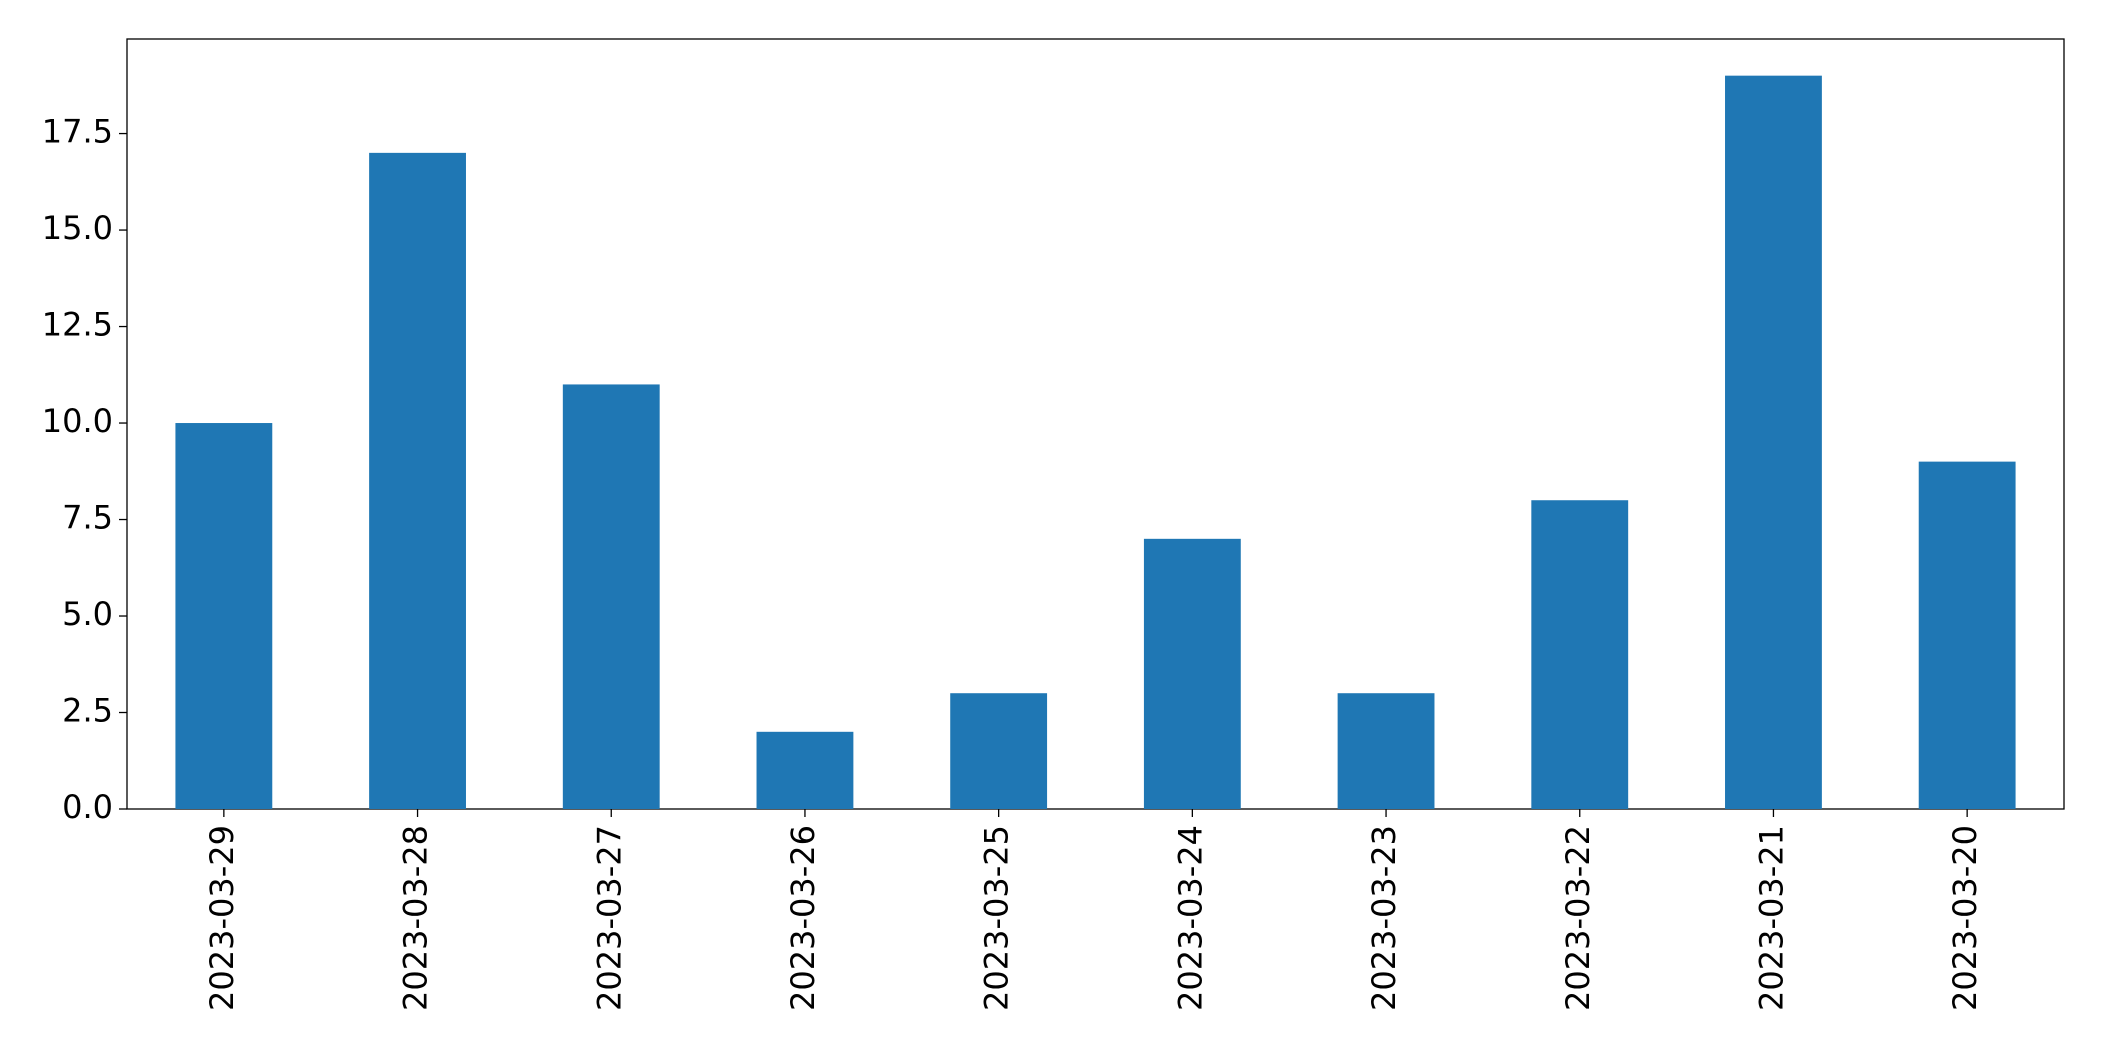 This screenshot has width=2104, height=1061. What do you see at coordinates (77, 228) in the screenshot?
I see `y-tick-label: 15.0` at bounding box center [77, 228].